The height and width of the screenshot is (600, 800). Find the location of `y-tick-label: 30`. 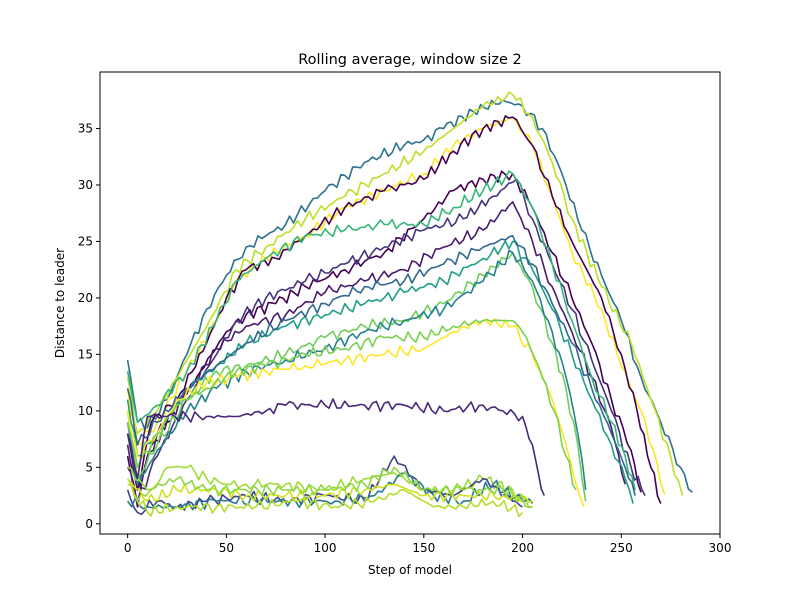

y-tick-label: 30 is located at coordinates (85, 185).